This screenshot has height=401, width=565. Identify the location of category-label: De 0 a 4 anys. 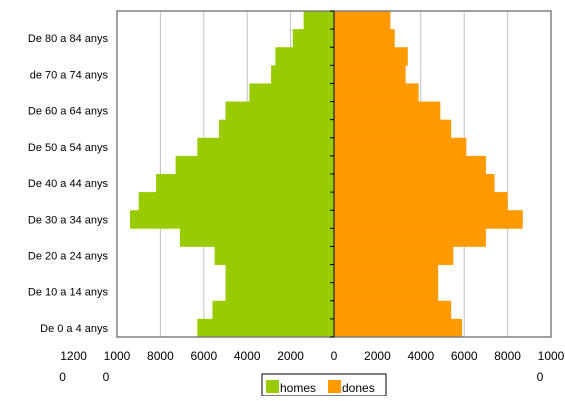
(74, 329).